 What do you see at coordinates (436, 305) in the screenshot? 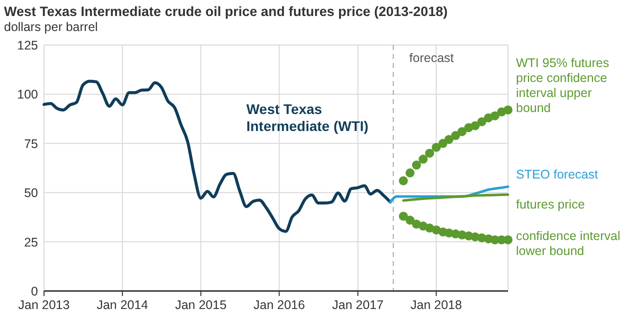
I see `x-tick-label: Jan 2018` at bounding box center [436, 305].